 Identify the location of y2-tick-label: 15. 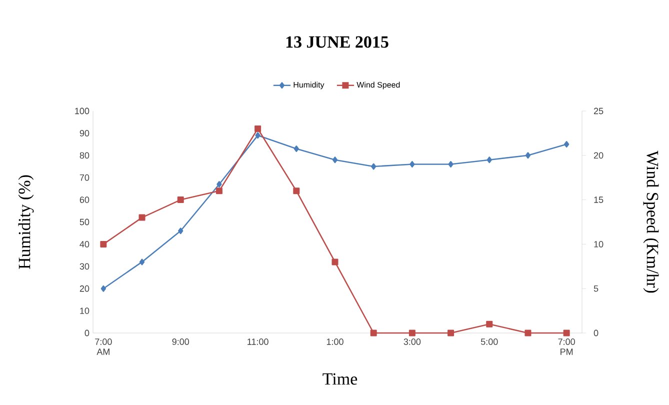
(599, 199).